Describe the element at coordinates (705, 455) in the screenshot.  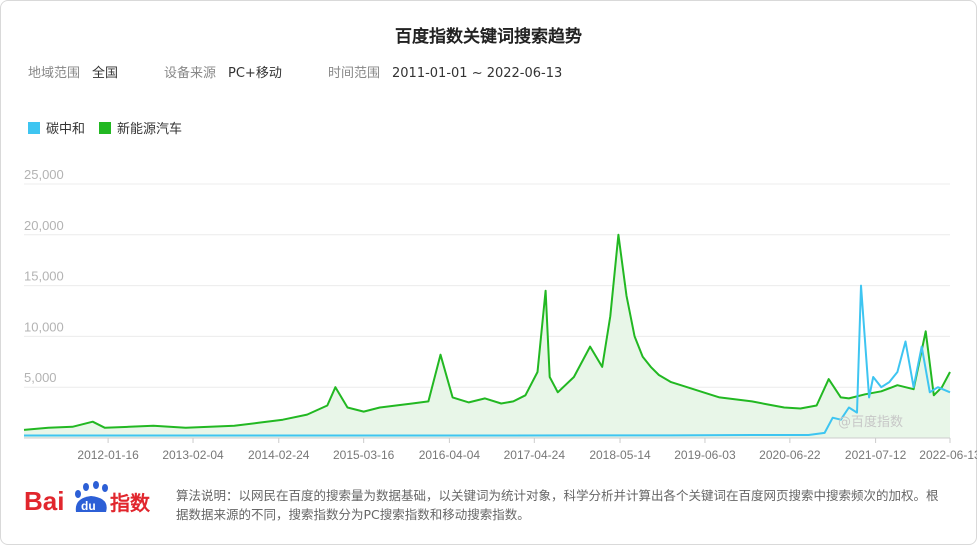
I see `x-tick-label: 2019-06-03` at that location.